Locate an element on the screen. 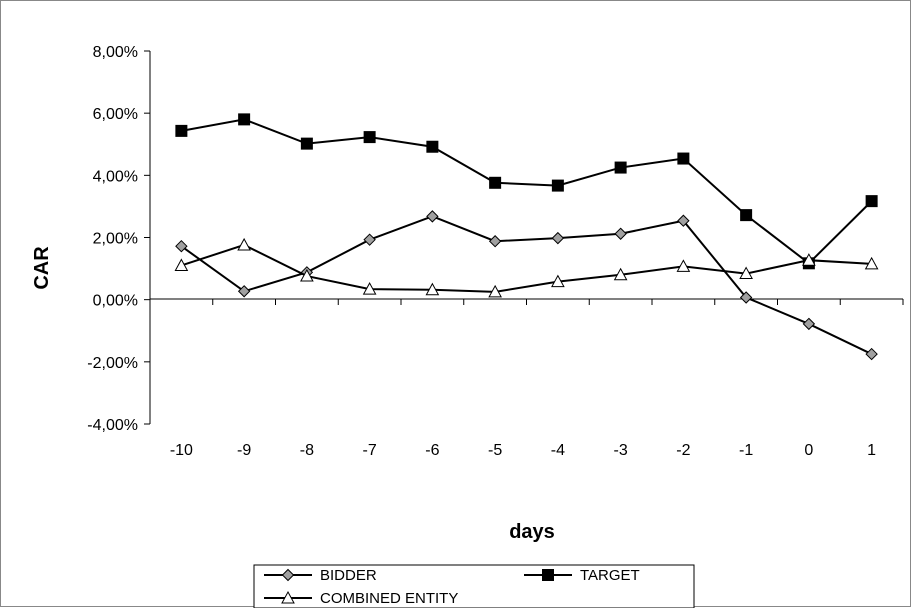  legend: BIDDER TARGET COMBINED ENTITY is located at coordinates (474, 586).